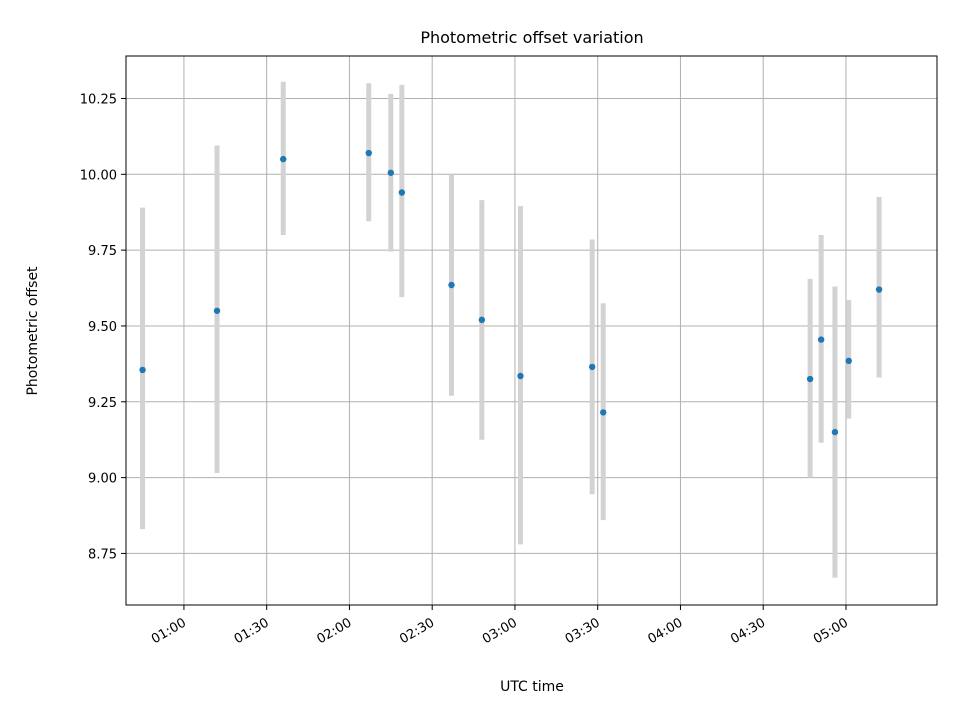 The width and height of the screenshot is (960, 720). I want to click on x-axis-label: UTC time, so click(532, 687).